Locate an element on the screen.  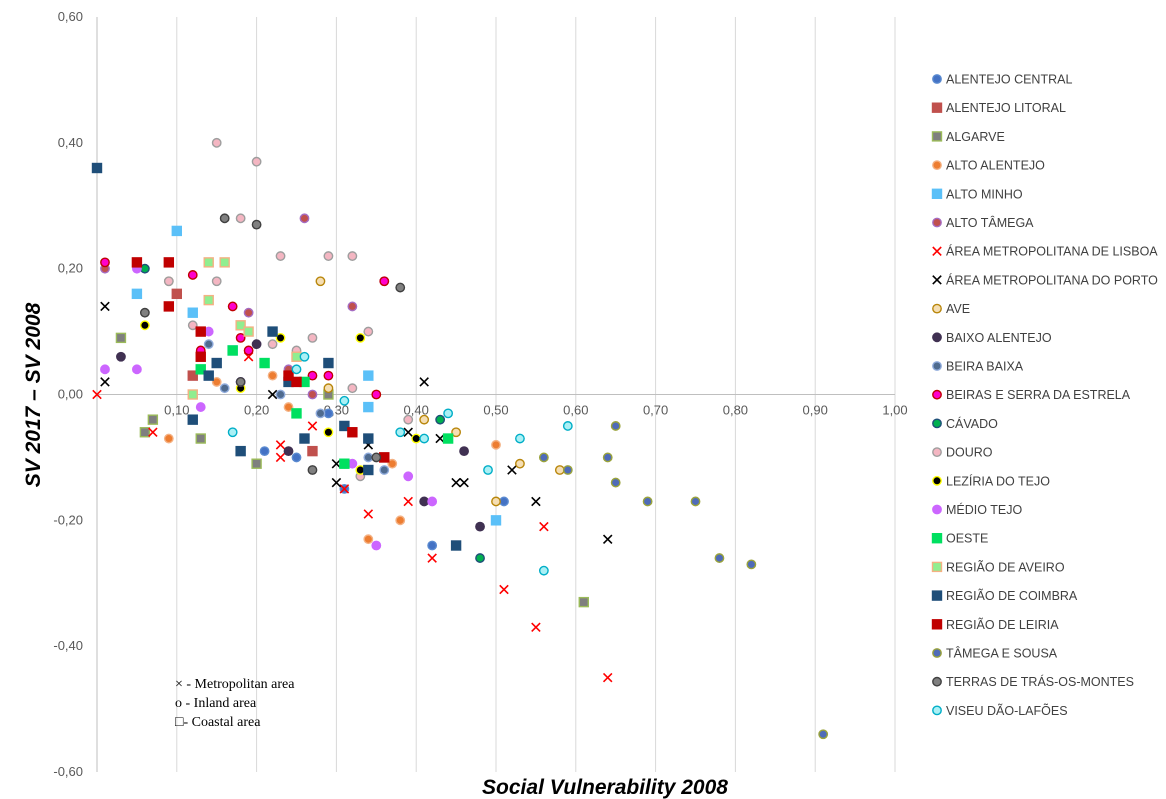
legend-label: TERRAS DE TRÁS-OS-MONTES is located at coordinates (1040, 681).